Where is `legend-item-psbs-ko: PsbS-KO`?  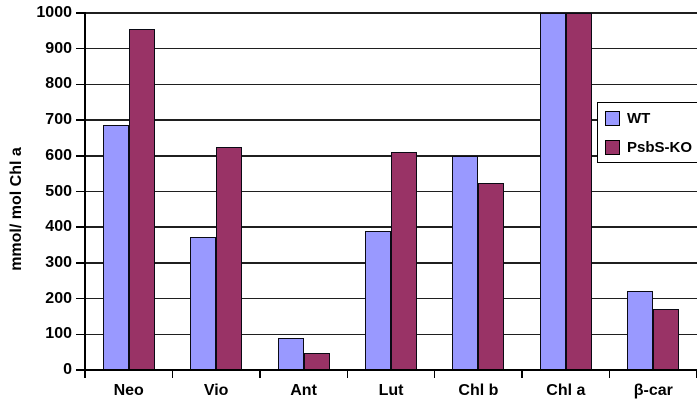 legend-item-psbs-ko: PsbS-KO is located at coordinates (647, 147).